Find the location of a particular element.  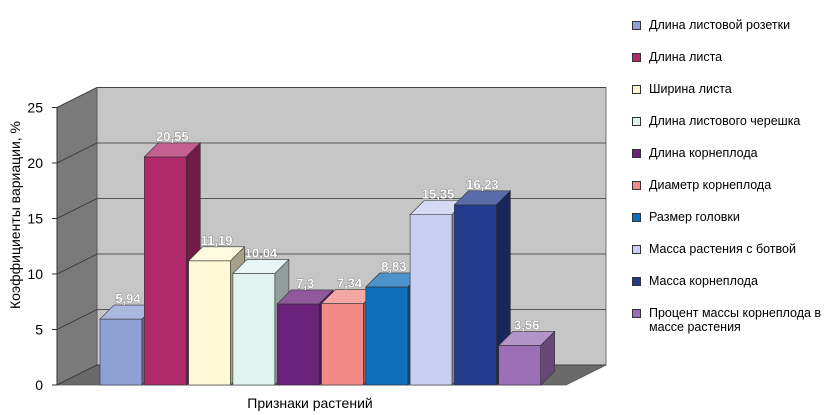

legend-label: Диаметр корнеплода is located at coordinates (710, 185).